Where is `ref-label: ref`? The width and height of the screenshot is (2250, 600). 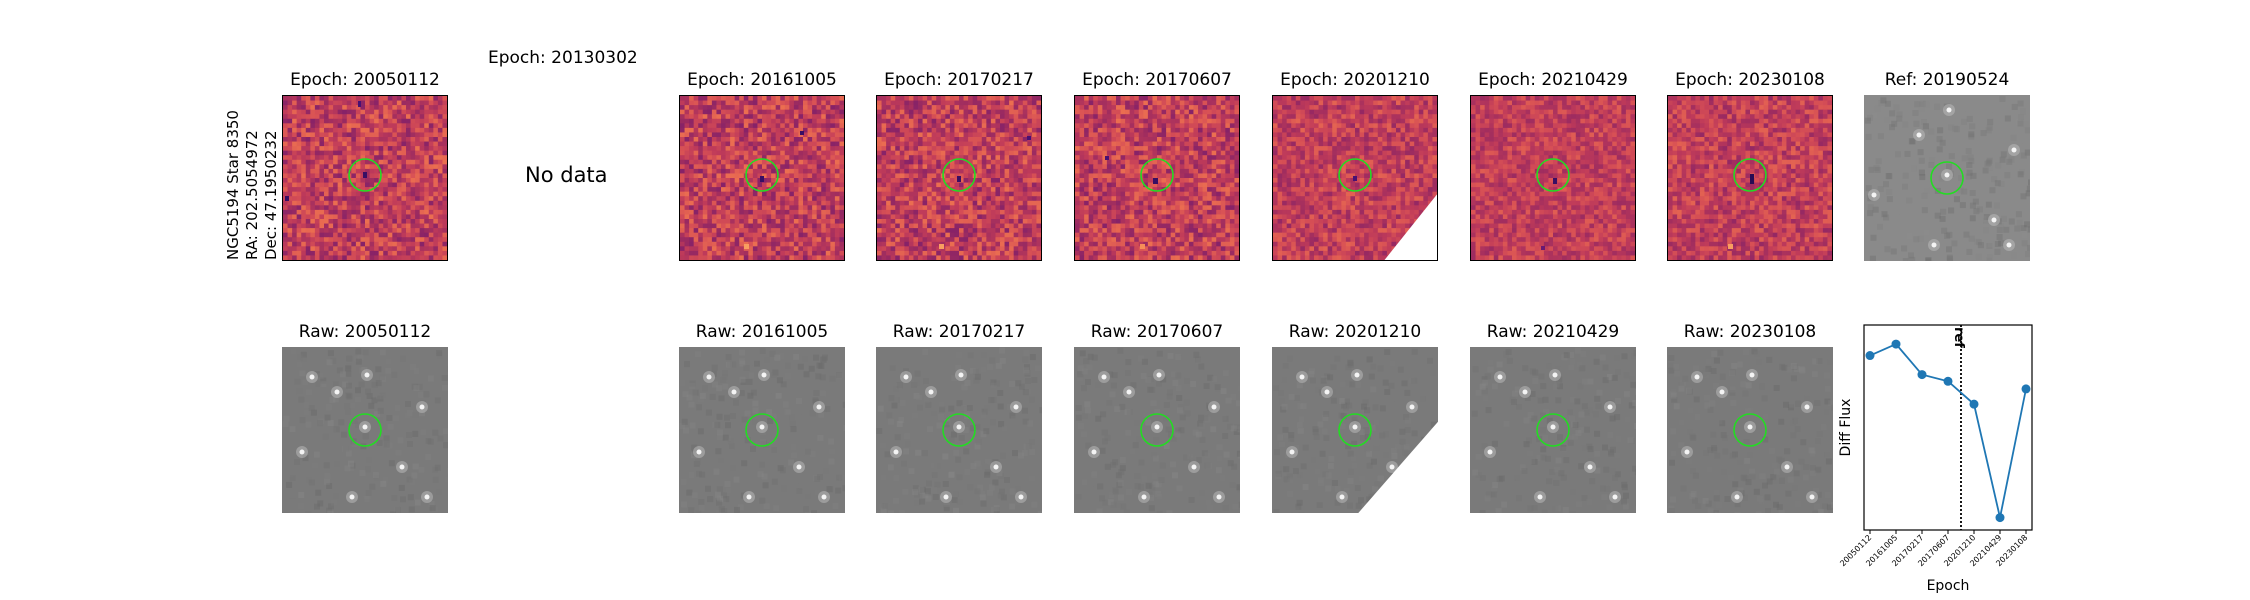 ref-label: ref is located at coordinates (1958, 337).